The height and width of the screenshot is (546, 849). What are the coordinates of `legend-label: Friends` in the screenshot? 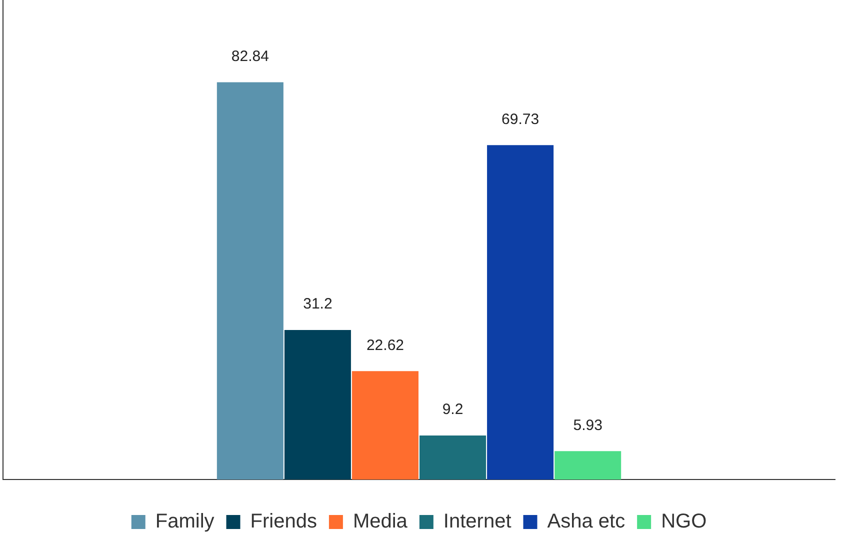 It's located at (283, 521).